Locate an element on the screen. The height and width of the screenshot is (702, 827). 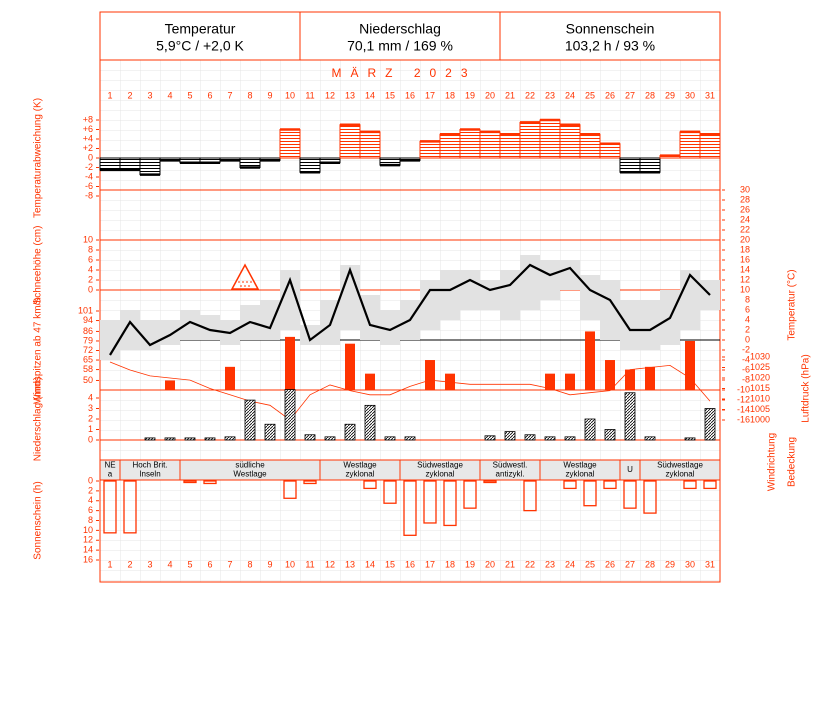
y-tick-label: -6 is located at coordinates (746, 369).